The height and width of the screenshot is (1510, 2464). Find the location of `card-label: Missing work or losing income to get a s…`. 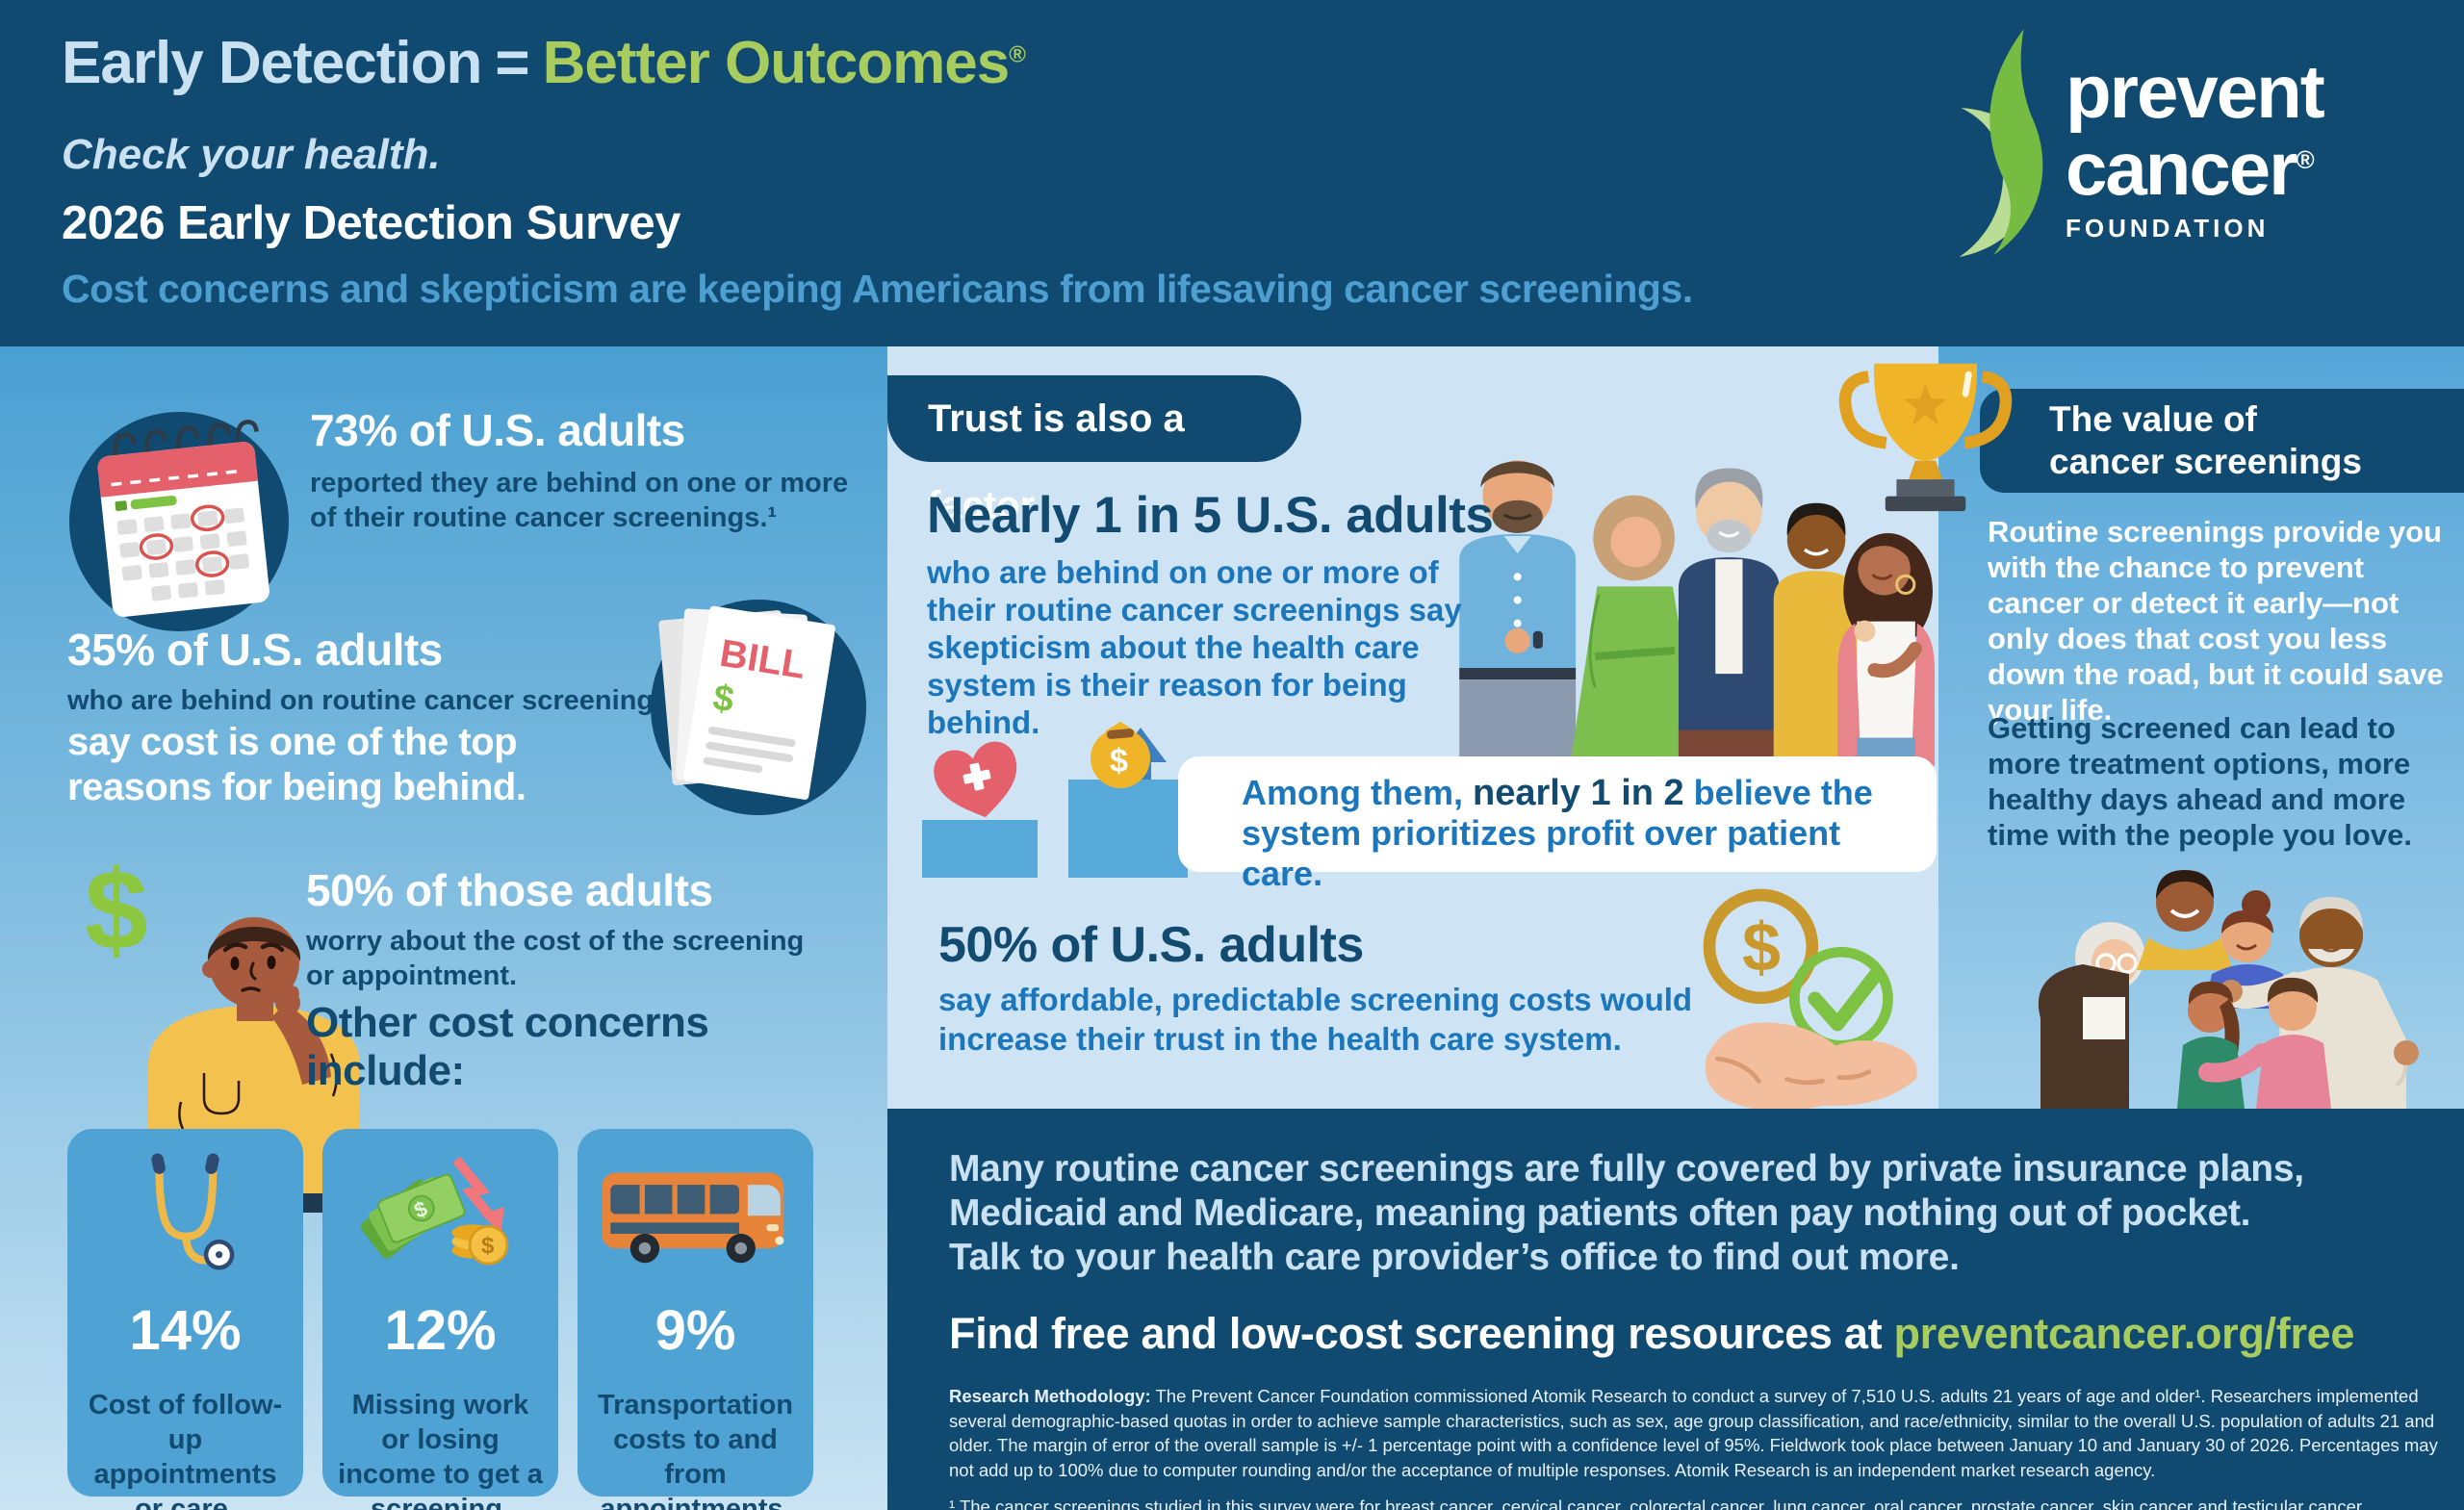

card-label: Missing work or losing income to get a s… is located at coordinates (440, 1450).